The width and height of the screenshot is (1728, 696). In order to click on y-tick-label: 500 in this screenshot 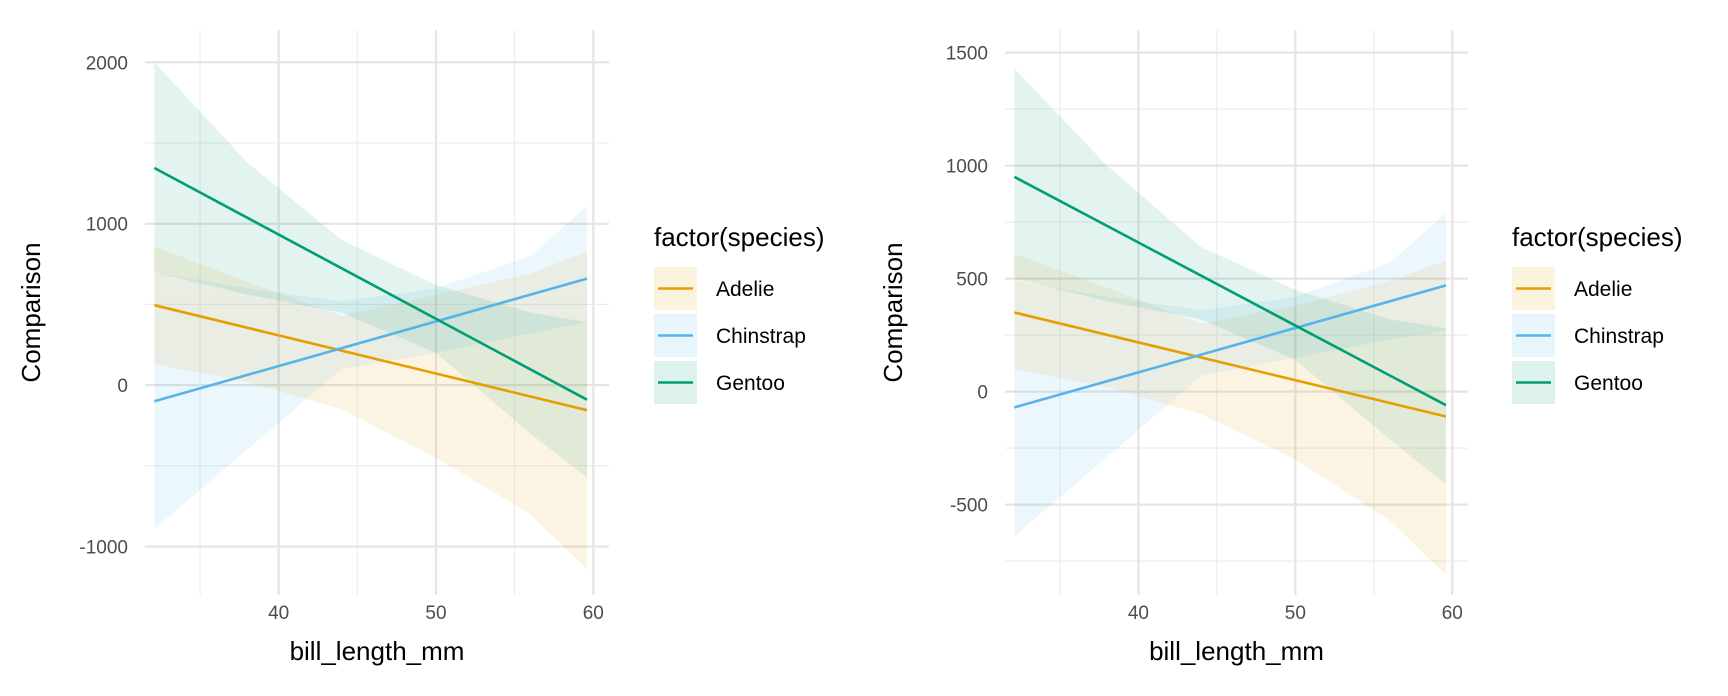, I will do `click(972, 280)`.